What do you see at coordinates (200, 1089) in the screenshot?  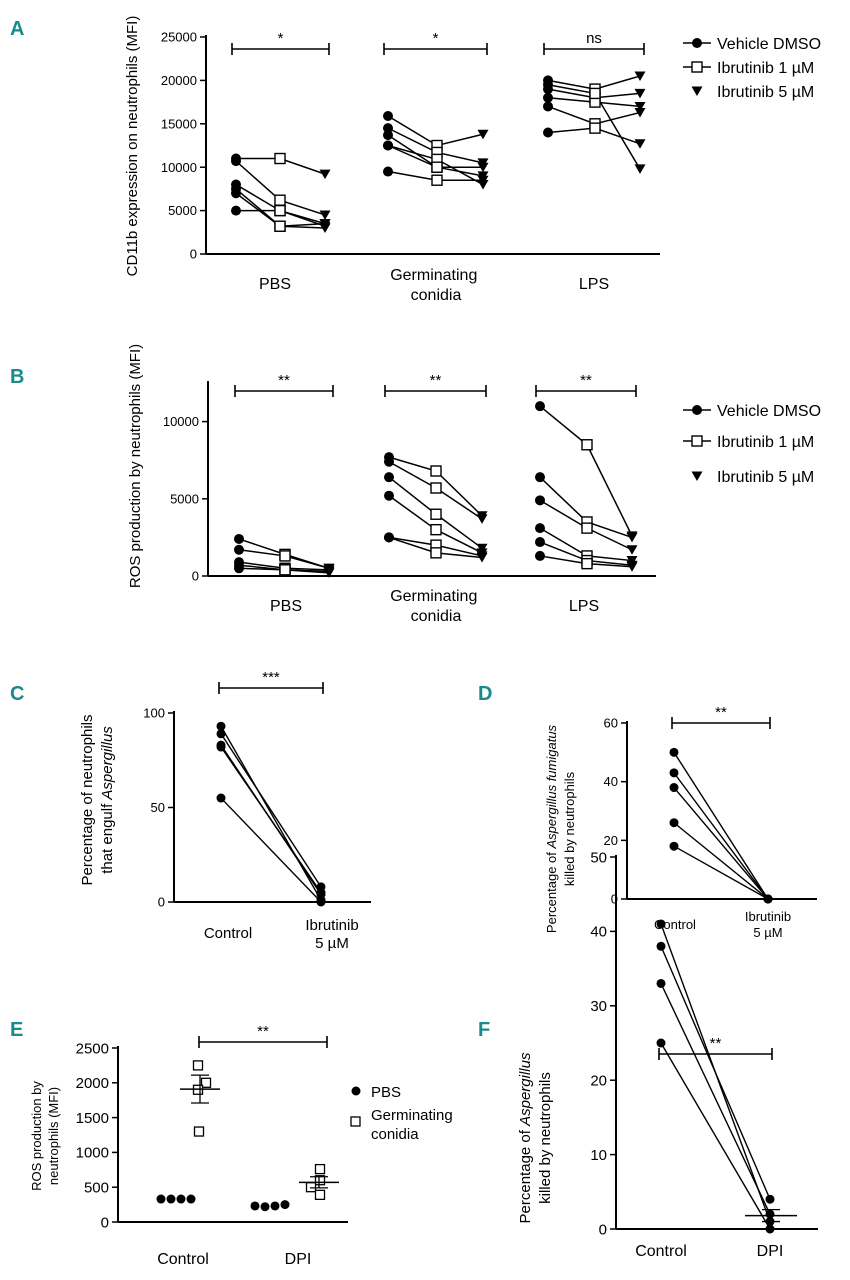 I see `panel-e-sem-bar` at bounding box center [200, 1089].